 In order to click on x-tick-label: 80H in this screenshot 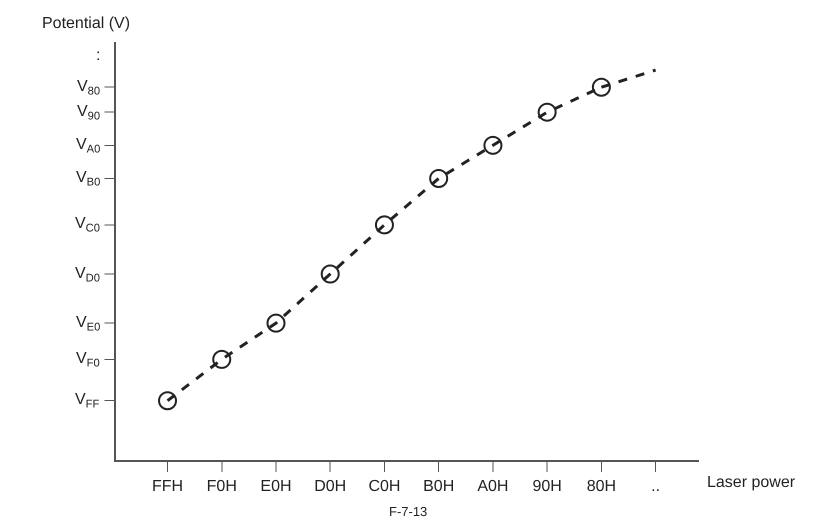, I will do `click(601, 486)`.